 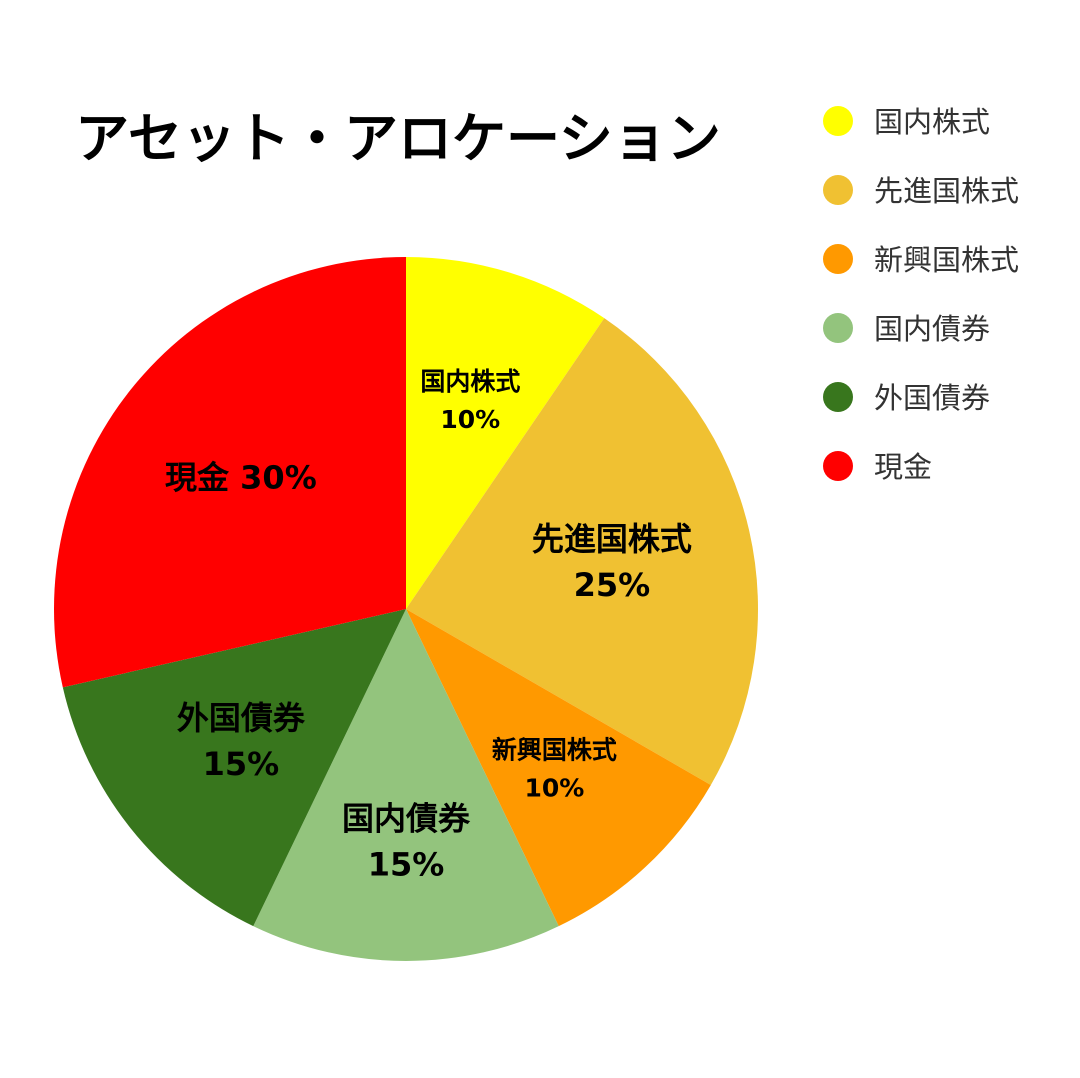 I want to click on slice-value-1: 10%, so click(x=470, y=419).